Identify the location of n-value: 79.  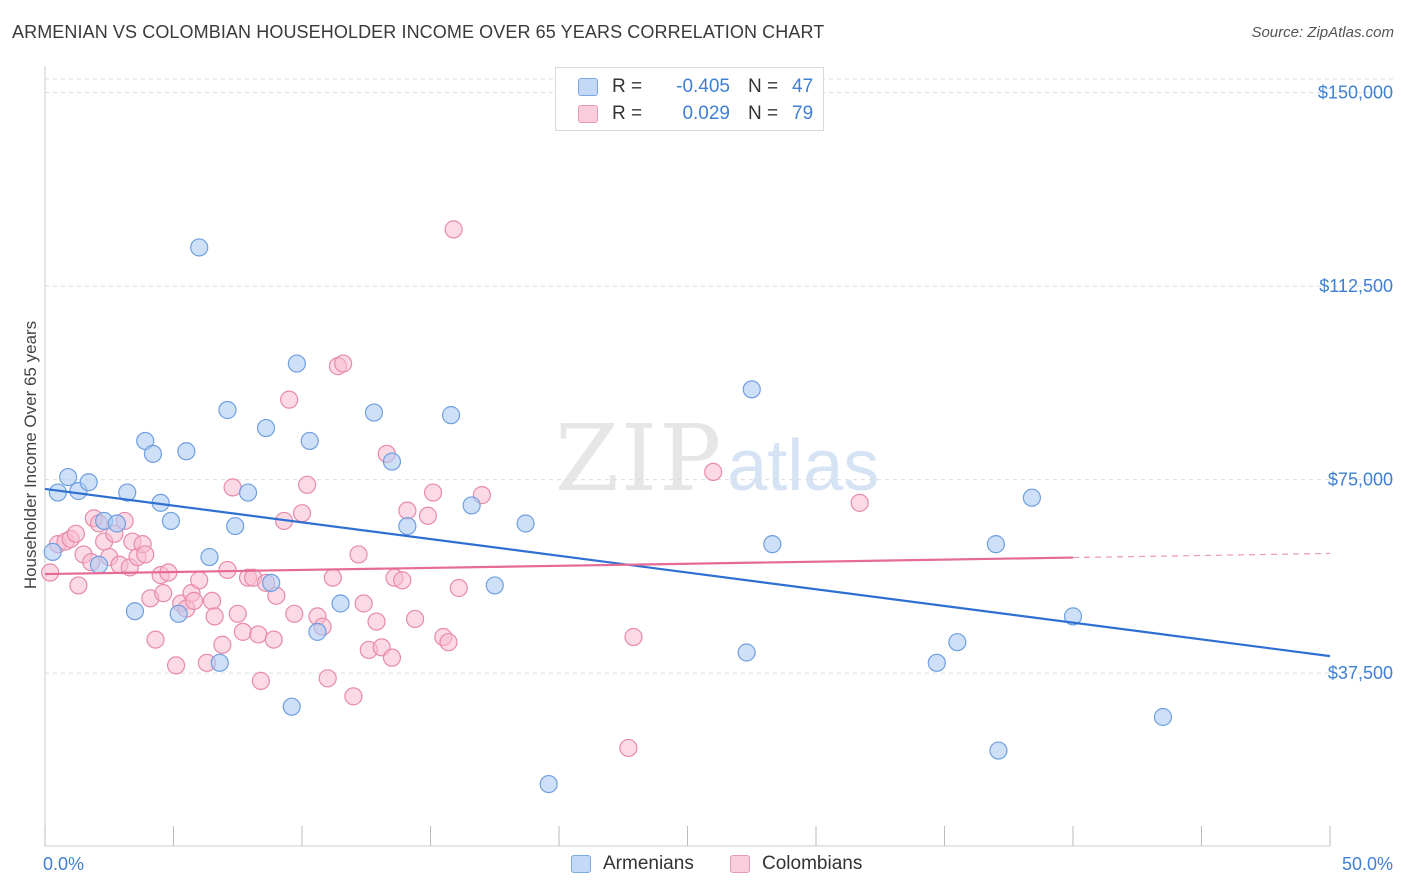
(803, 113).